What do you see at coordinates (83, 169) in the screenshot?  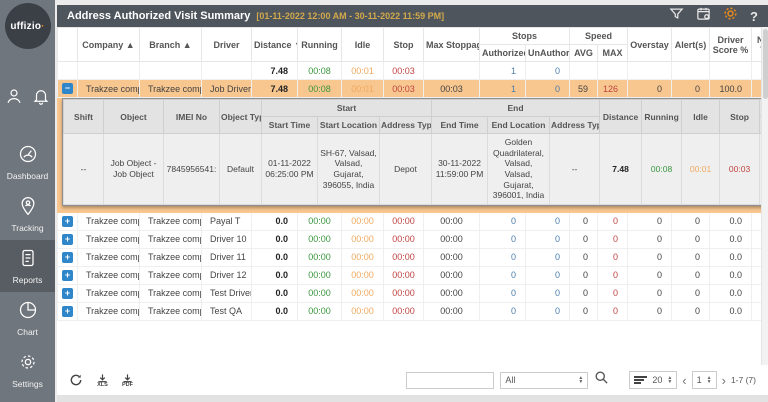 I see `subcell-shift: --` at bounding box center [83, 169].